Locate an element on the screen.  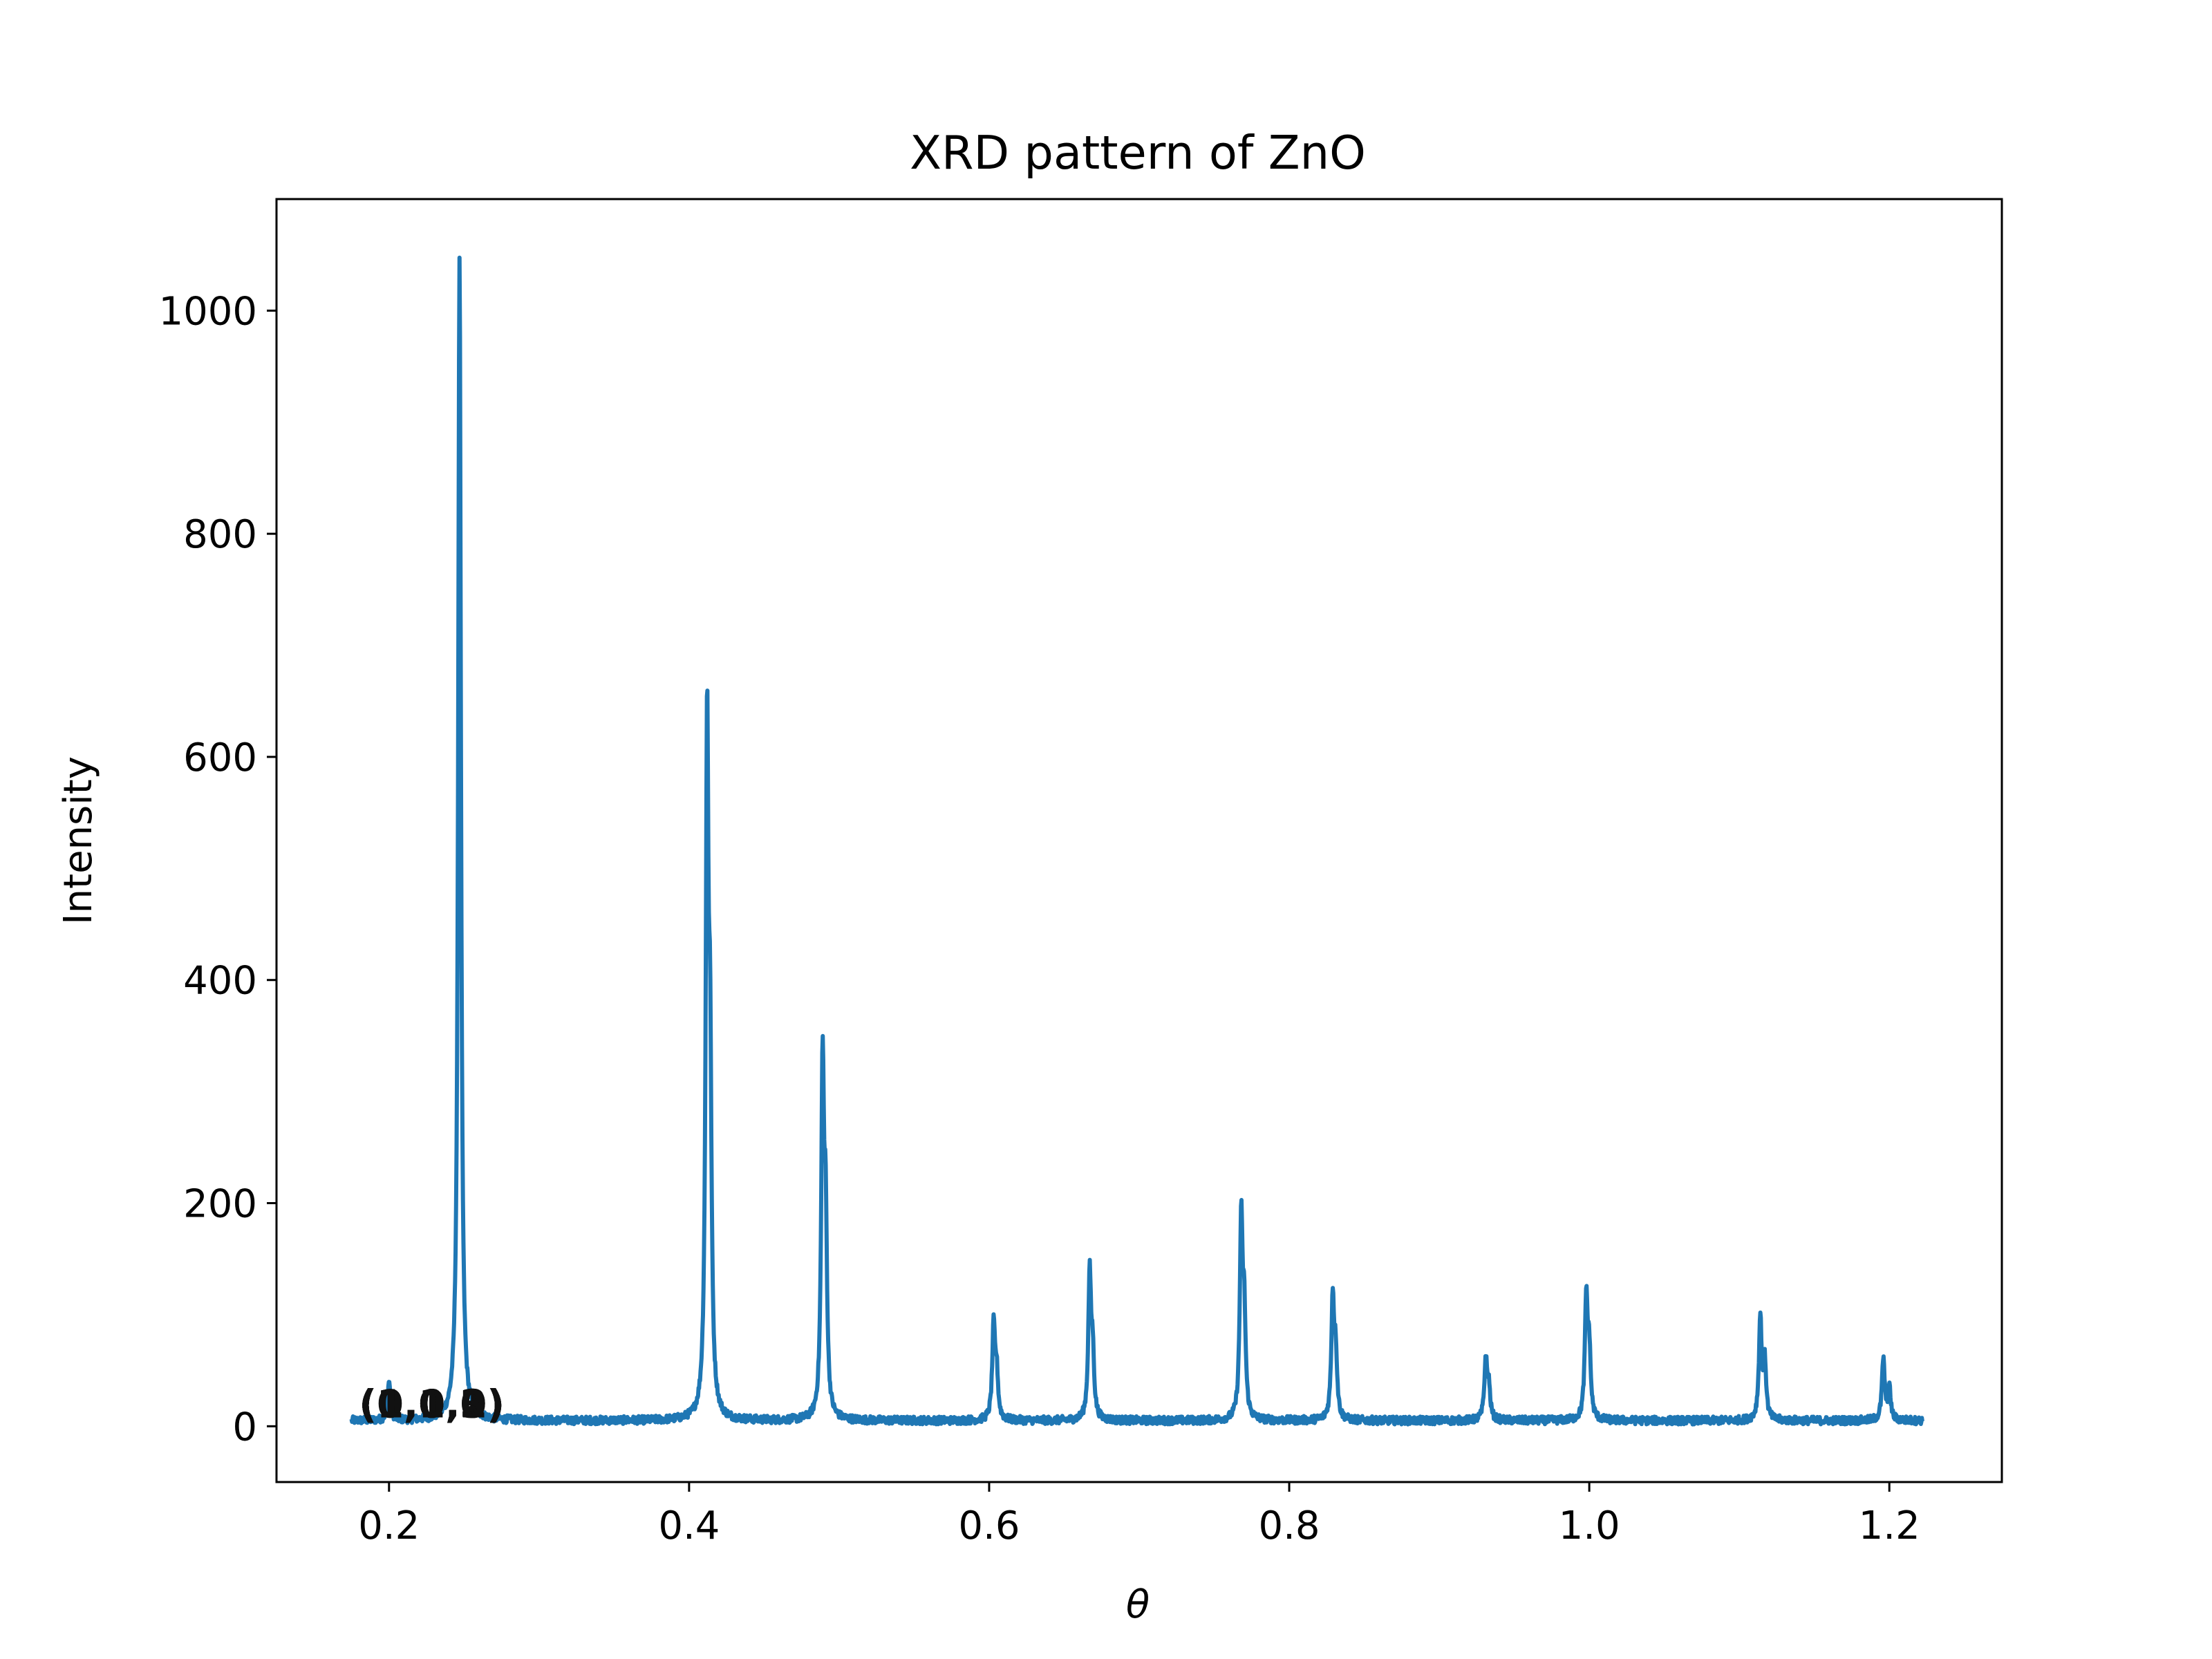
y-tick-label: 600 is located at coordinates (220, 758).